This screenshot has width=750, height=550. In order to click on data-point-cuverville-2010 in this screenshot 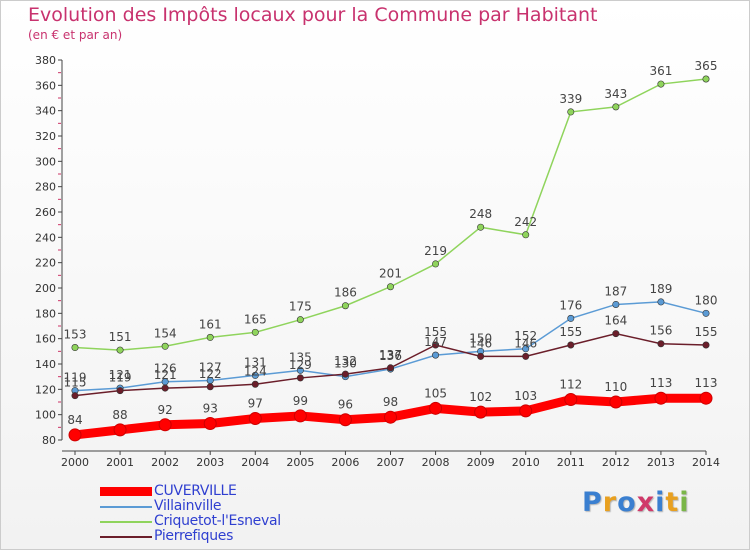, I will do `click(526, 411)`.